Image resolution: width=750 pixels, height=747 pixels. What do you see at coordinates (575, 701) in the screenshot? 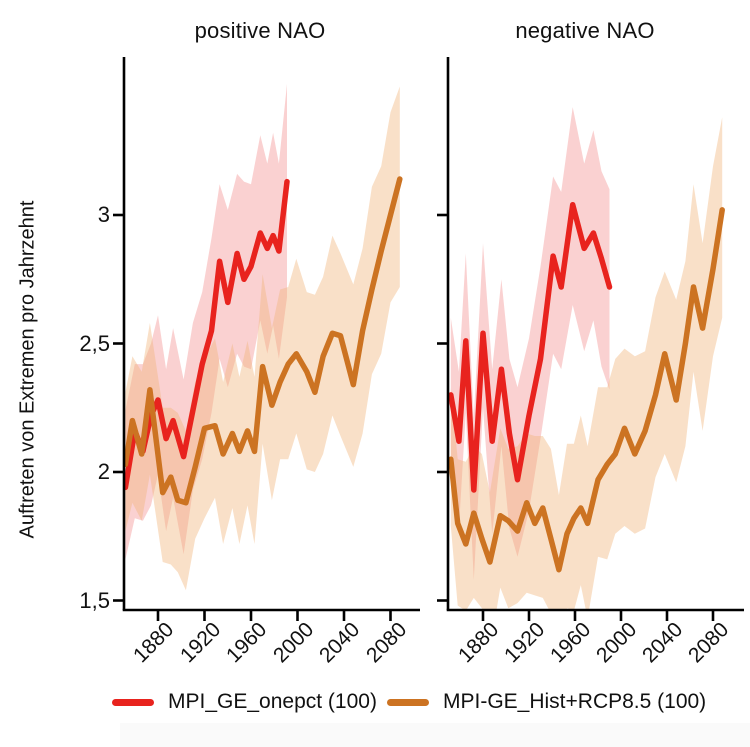
I see `legend-label-orange: MPI-GE_Hist+RCP8.5 (100)` at bounding box center [575, 701].